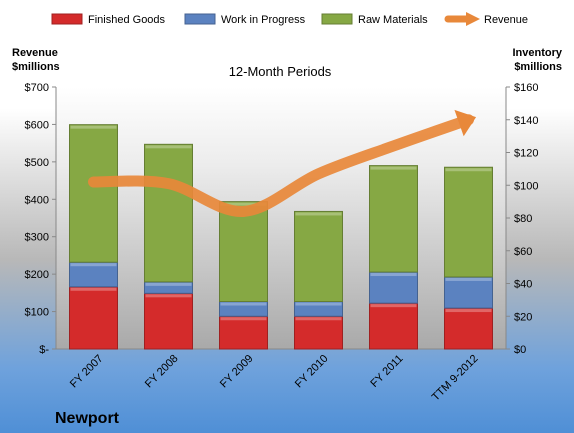 Image resolution: width=574 pixels, height=433 pixels. I want to click on right-tick-label: $160, so click(526, 88).